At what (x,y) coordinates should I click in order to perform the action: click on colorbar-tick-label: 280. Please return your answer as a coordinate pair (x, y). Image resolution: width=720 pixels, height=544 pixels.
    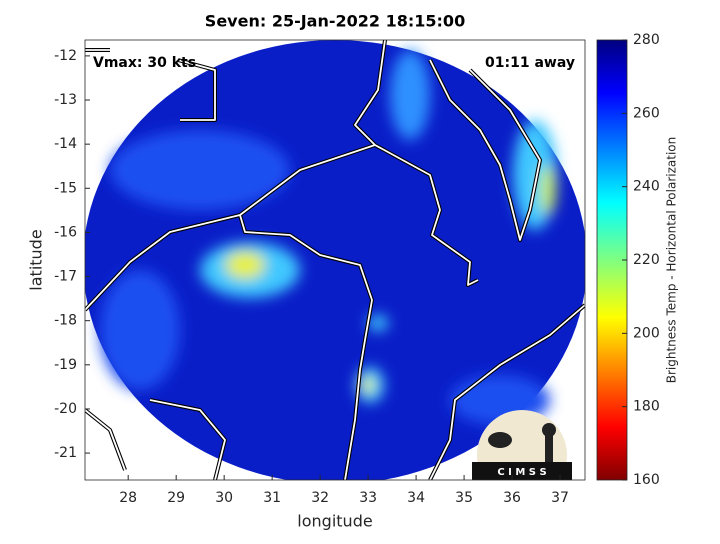
    Looking at the image, I should click on (646, 40).